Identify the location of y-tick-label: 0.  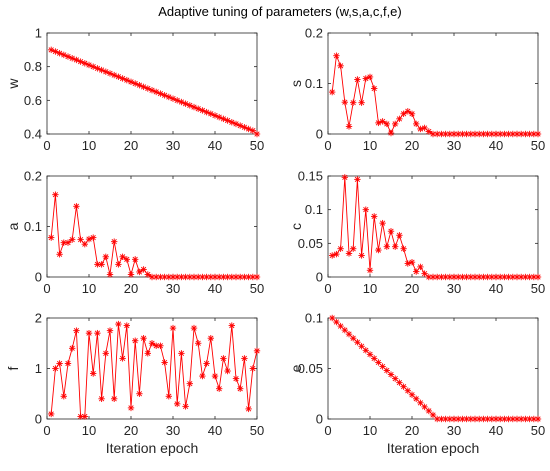
(38, 277).